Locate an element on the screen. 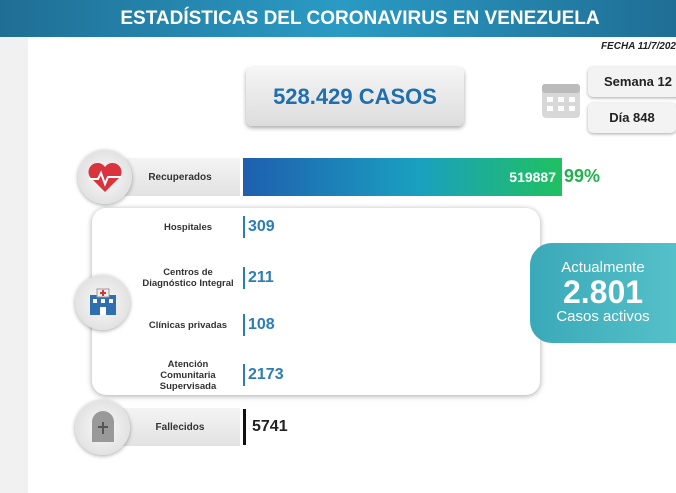 This screenshot has height=493, width=676. hospital-icon is located at coordinates (102, 302).